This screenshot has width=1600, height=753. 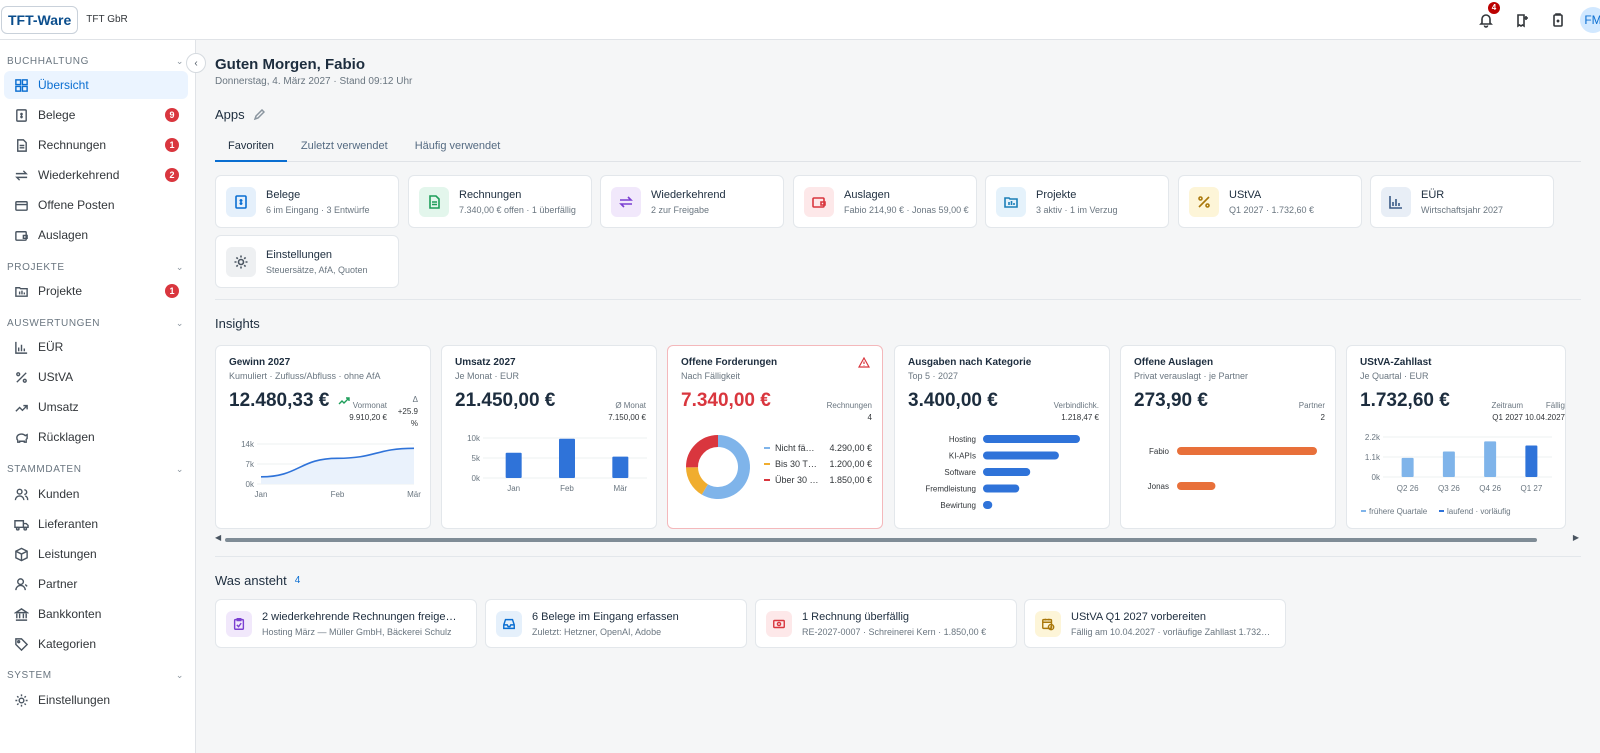 What do you see at coordinates (819, 201) in the screenshot?
I see `wallet-icon` at bounding box center [819, 201].